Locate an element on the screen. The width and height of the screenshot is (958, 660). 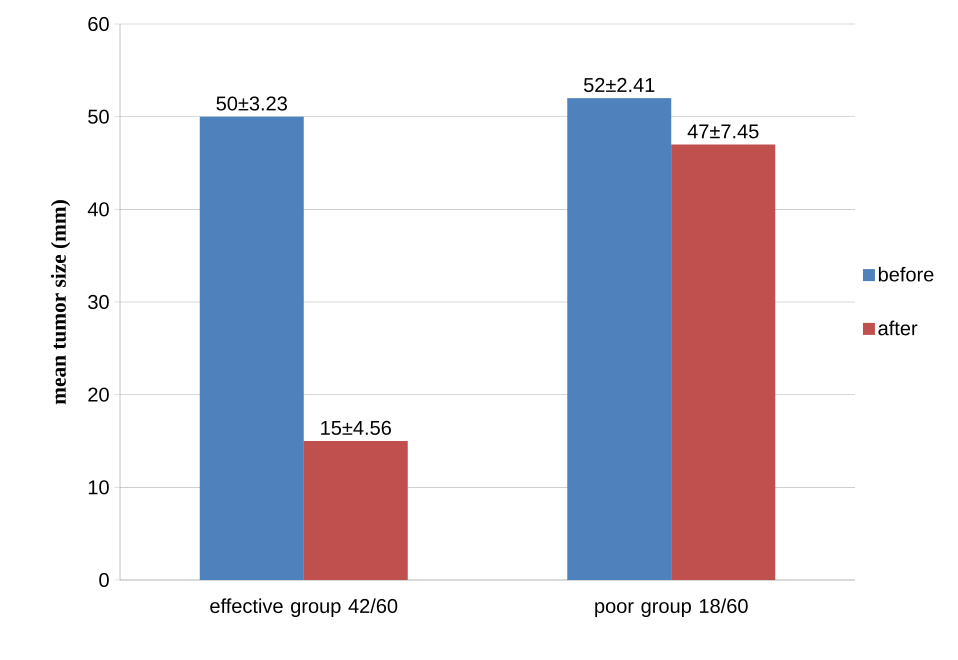
y-tick-label: 60 is located at coordinates (98, 24).